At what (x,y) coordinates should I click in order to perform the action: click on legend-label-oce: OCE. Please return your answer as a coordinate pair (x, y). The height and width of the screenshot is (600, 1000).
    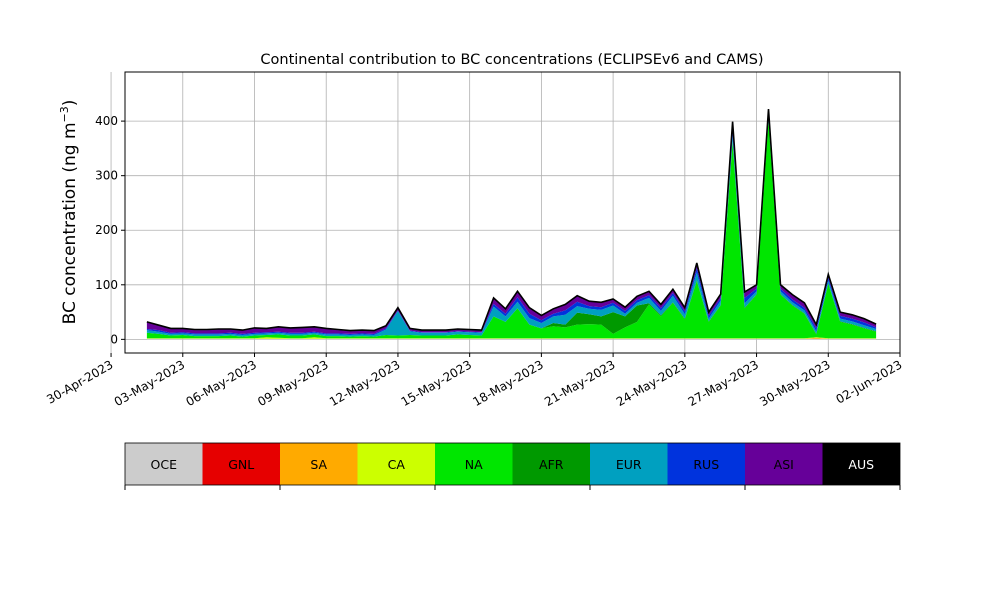
    Looking at the image, I should click on (164, 464).